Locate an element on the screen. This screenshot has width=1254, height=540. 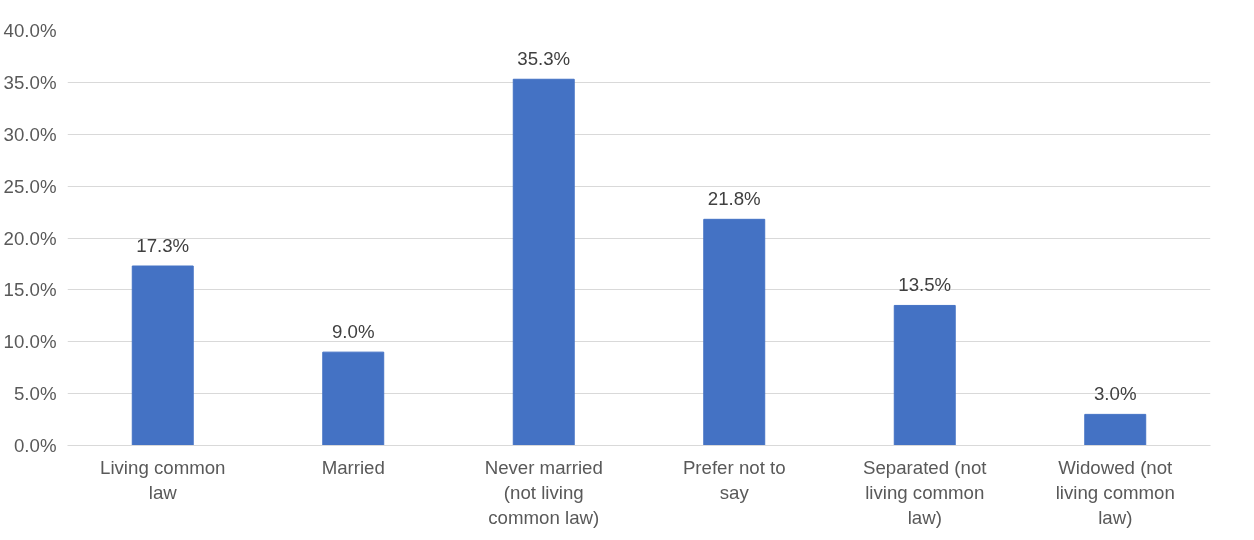
y-tick-label: 30.0% is located at coordinates (30, 134).